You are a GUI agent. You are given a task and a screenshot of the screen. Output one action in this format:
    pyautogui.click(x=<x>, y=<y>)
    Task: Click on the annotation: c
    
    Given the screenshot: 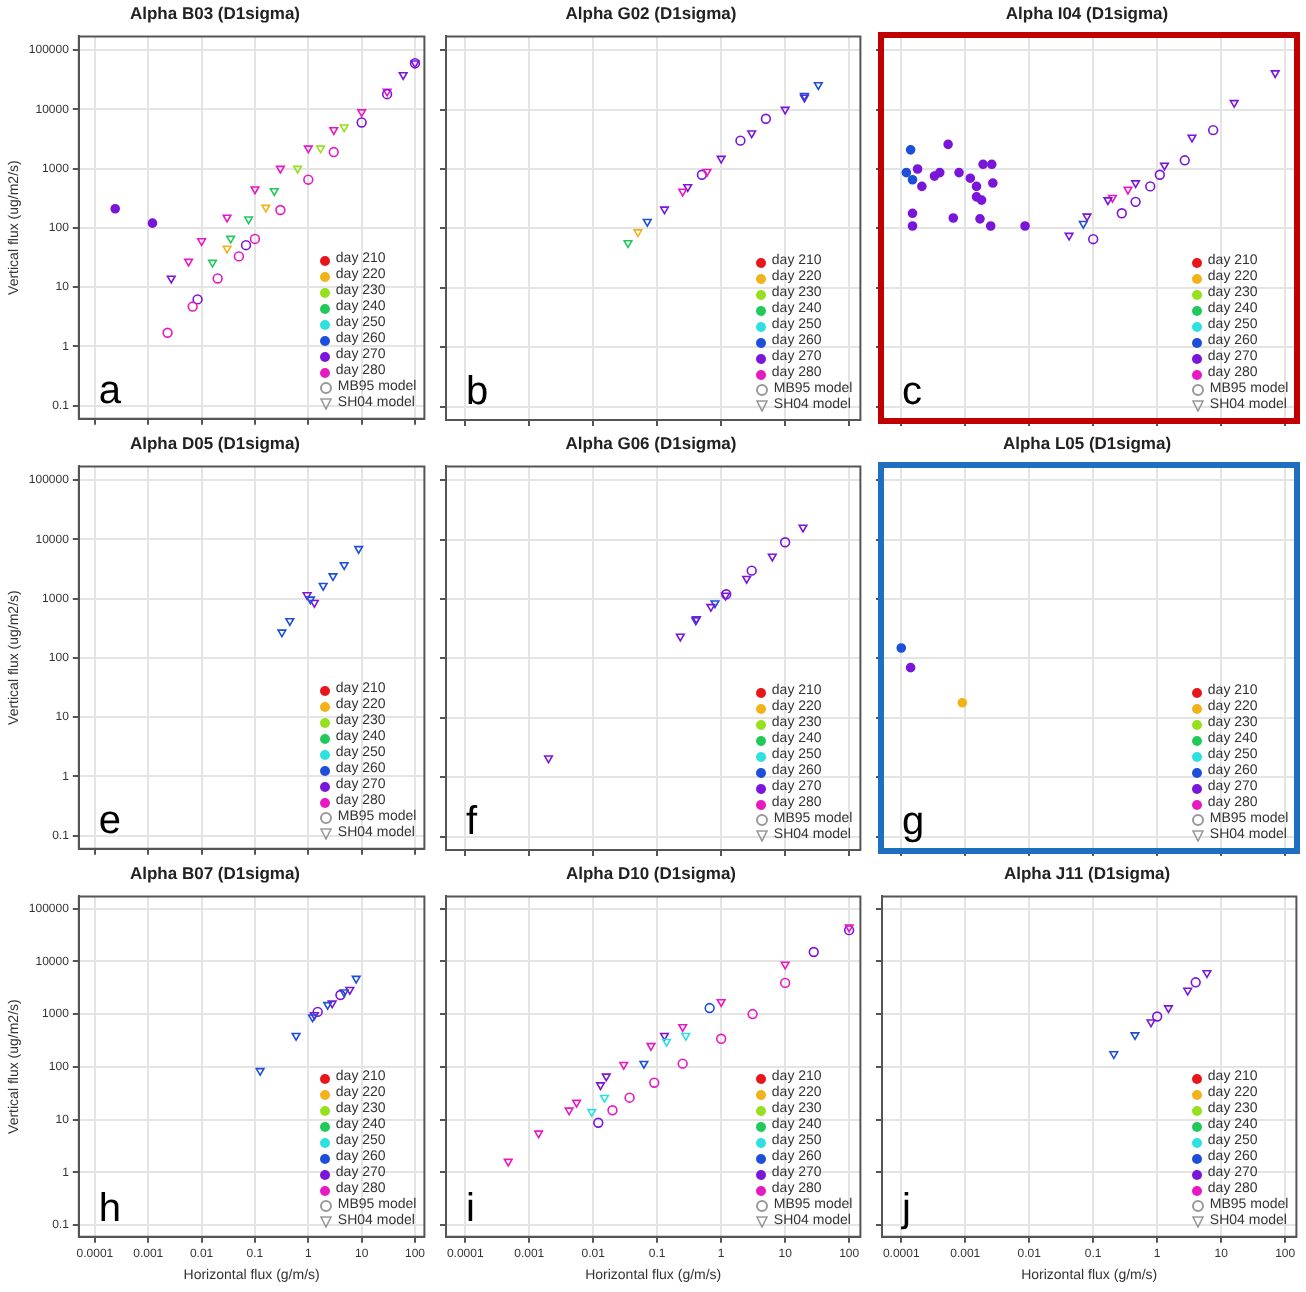 What is the action you would take?
    pyautogui.click(x=912, y=392)
    